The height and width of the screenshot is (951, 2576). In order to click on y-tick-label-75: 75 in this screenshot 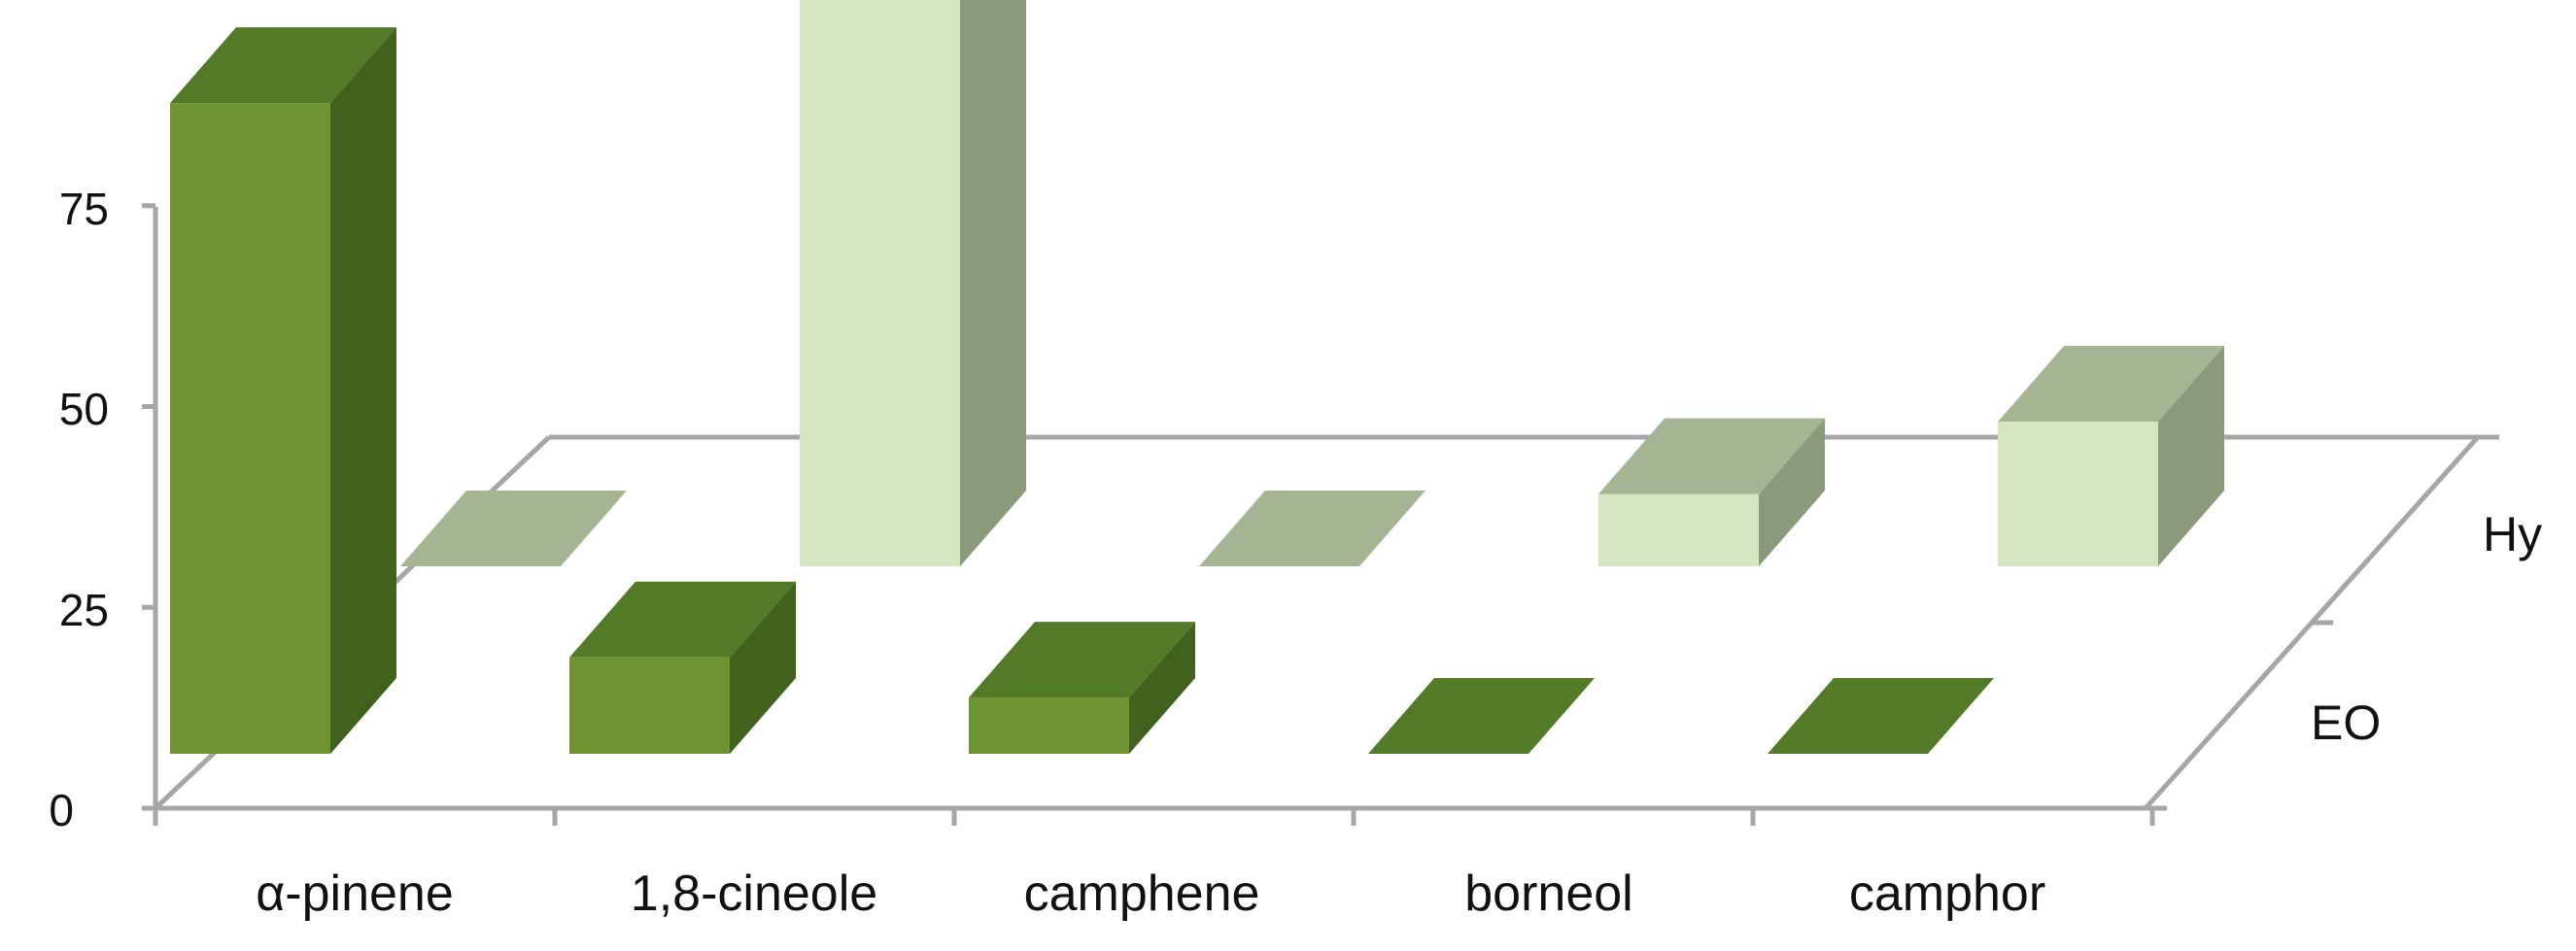, I will do `click(84, 209)`.